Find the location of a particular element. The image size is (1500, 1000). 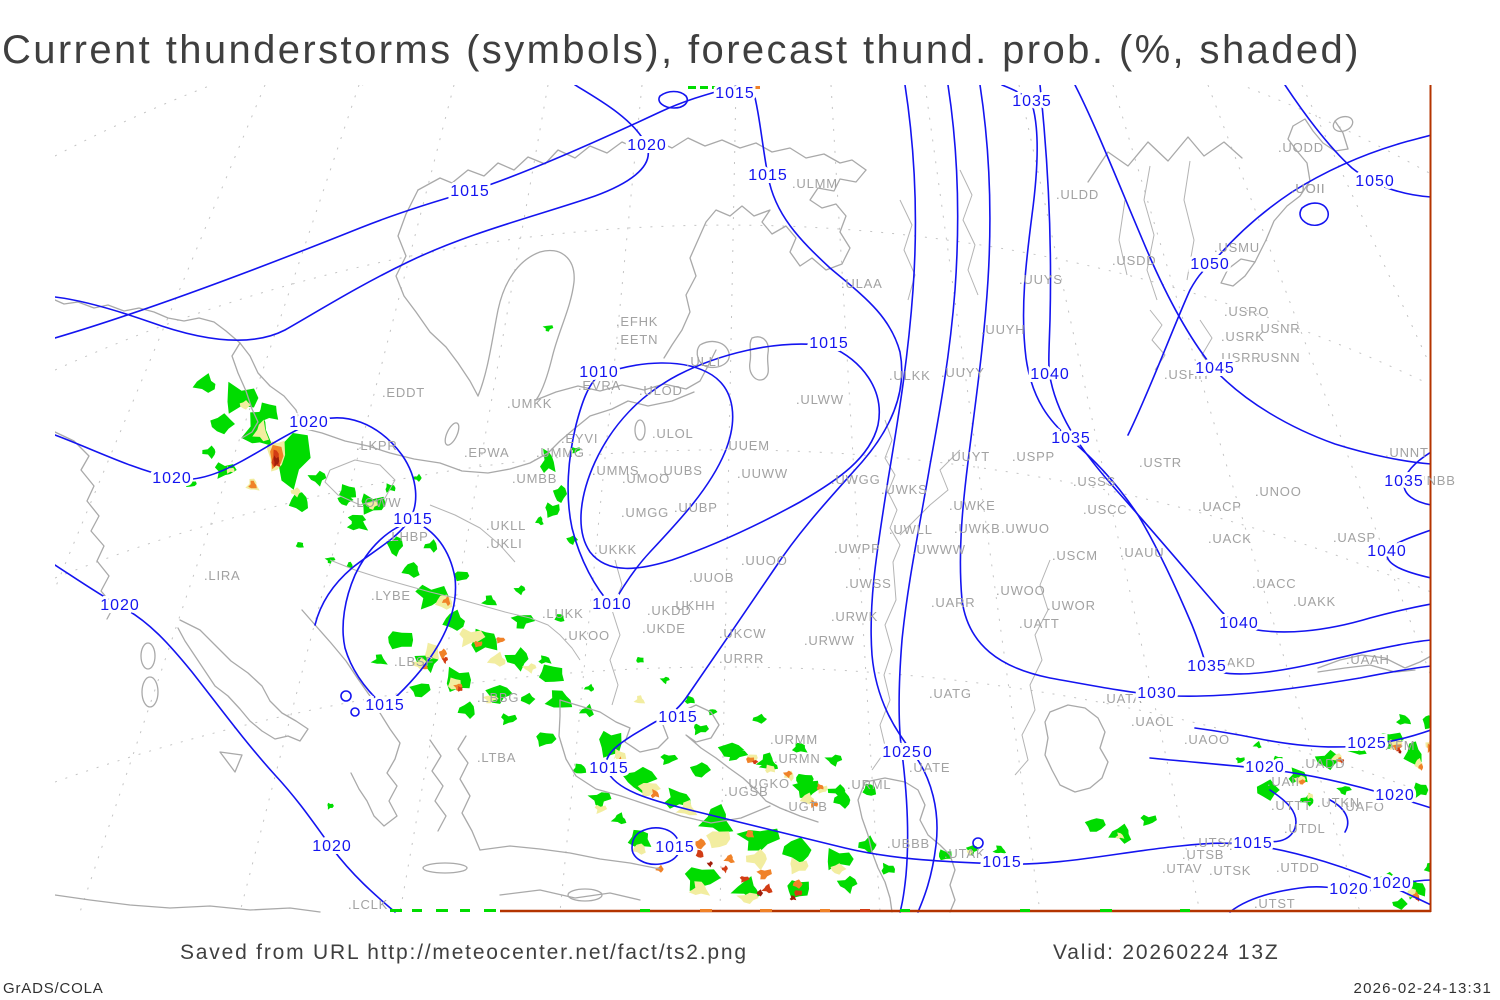

station-label: .UADD is located at coordinates (1323, 763).